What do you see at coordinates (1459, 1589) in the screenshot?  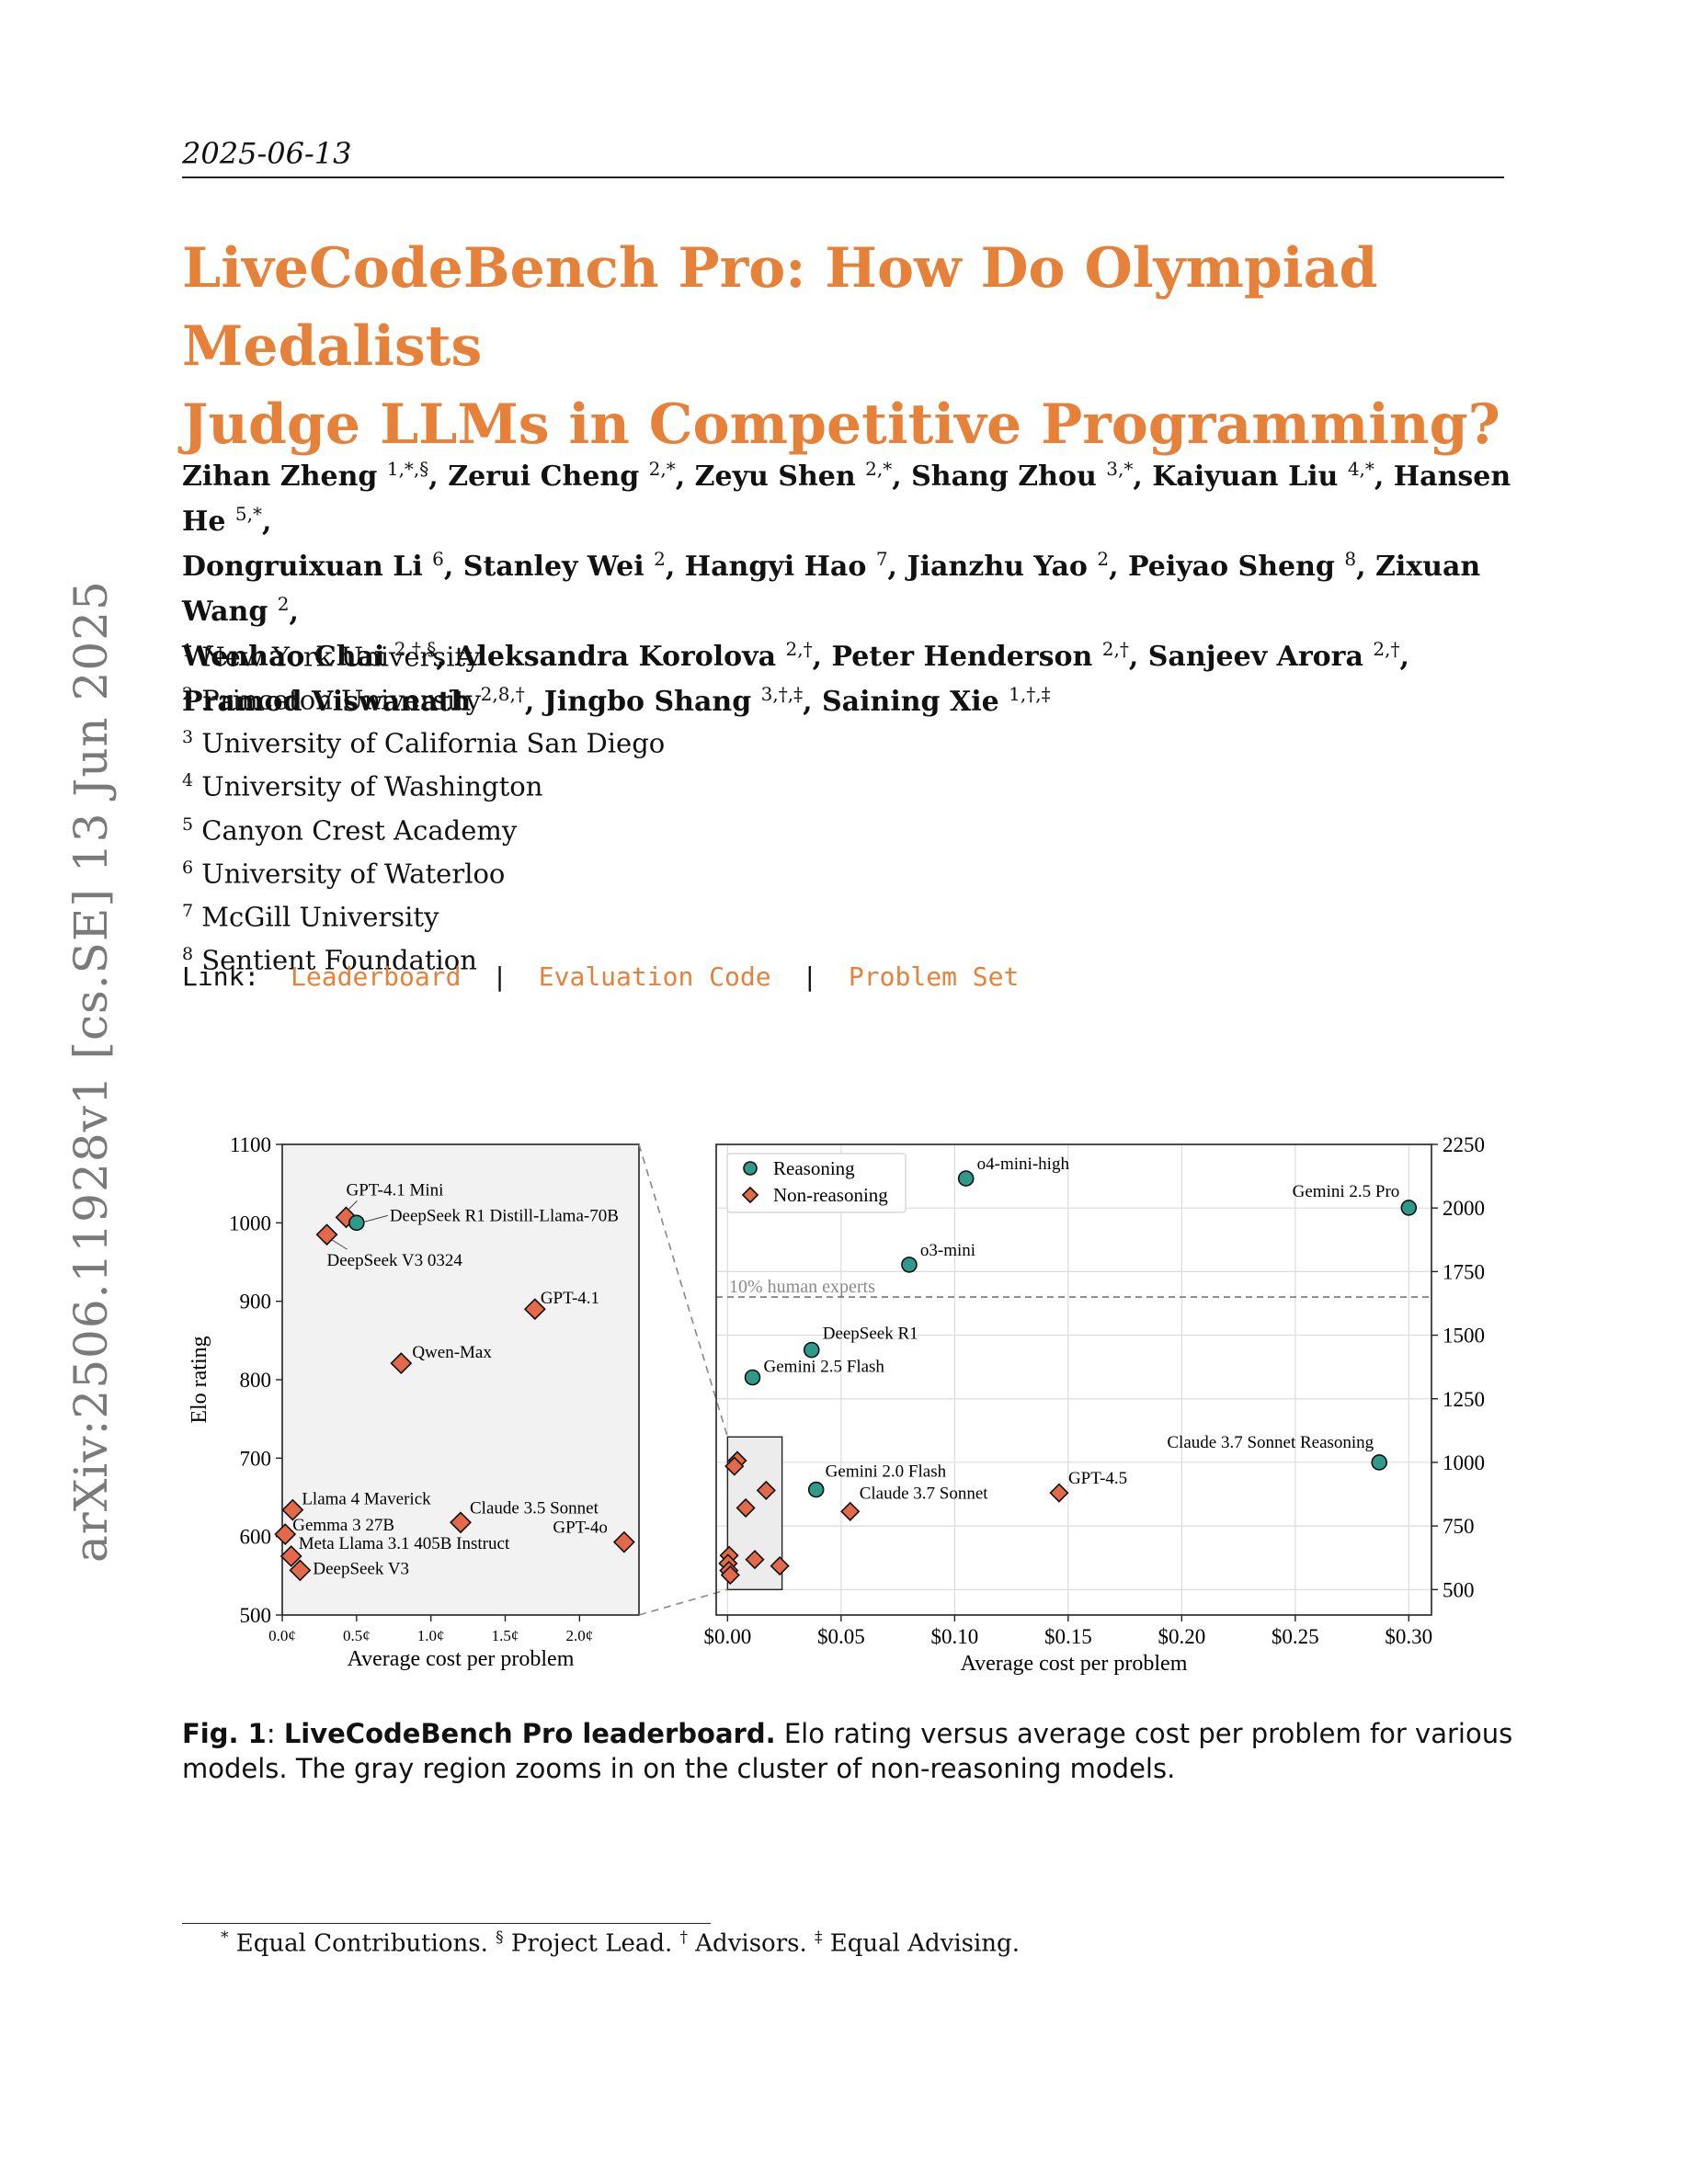 I see `y-tick-label: 500` at bounding box center [1459, 1589].